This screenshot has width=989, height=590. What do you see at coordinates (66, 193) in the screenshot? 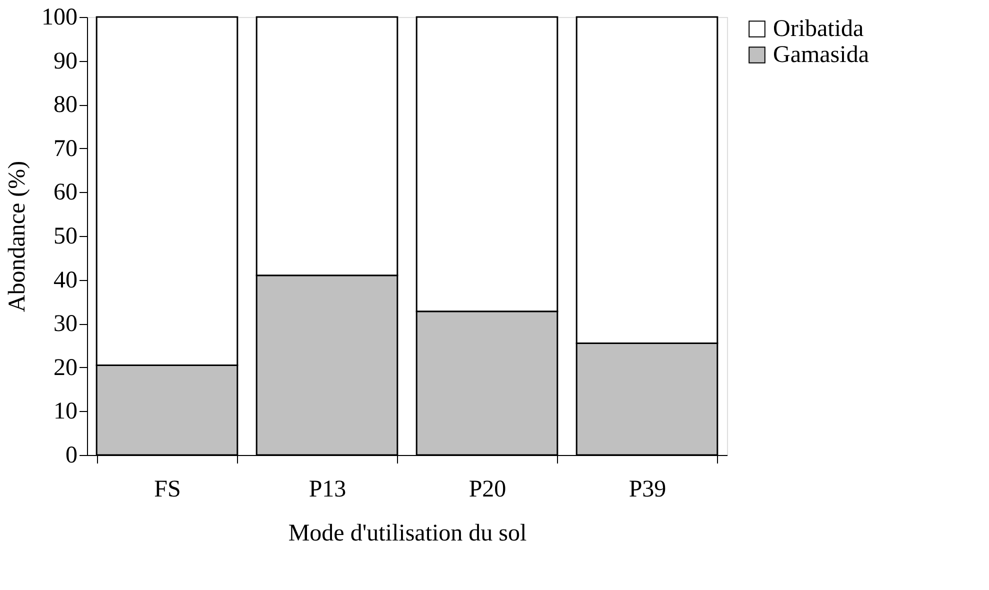
I see `y-tick-label: 60` at bounding box center [66, 193].